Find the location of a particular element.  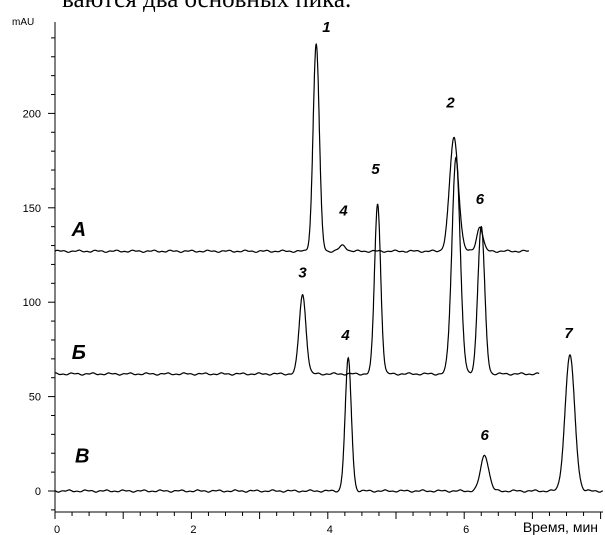

y-tick-label: 50 is located at coordinates (35, 398).